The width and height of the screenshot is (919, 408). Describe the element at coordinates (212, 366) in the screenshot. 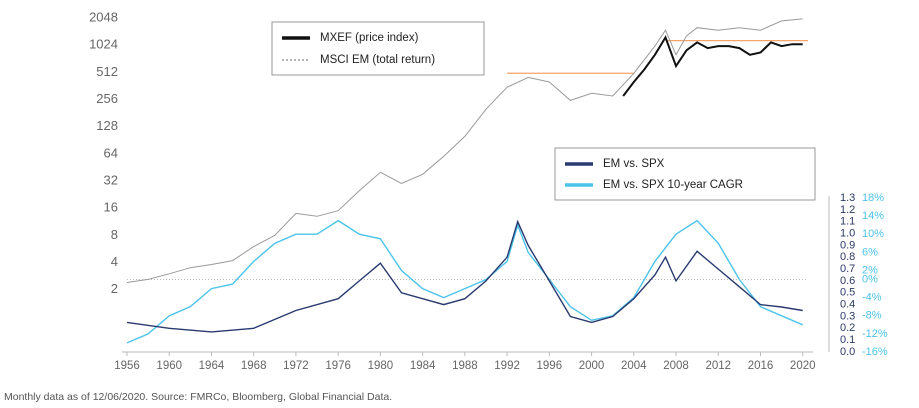

I see `x-tick-label: 1964` at that location.